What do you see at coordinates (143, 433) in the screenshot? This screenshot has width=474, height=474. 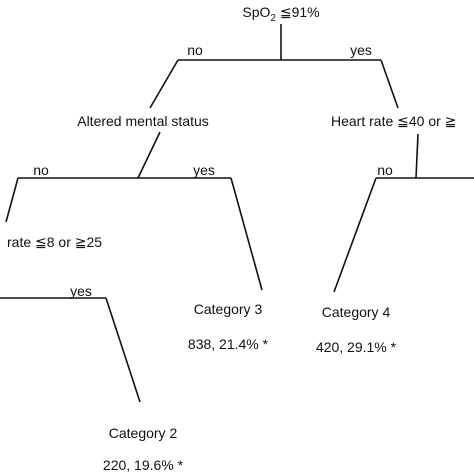 I see `node-label: Category 2` at bounding box center [143, 433].